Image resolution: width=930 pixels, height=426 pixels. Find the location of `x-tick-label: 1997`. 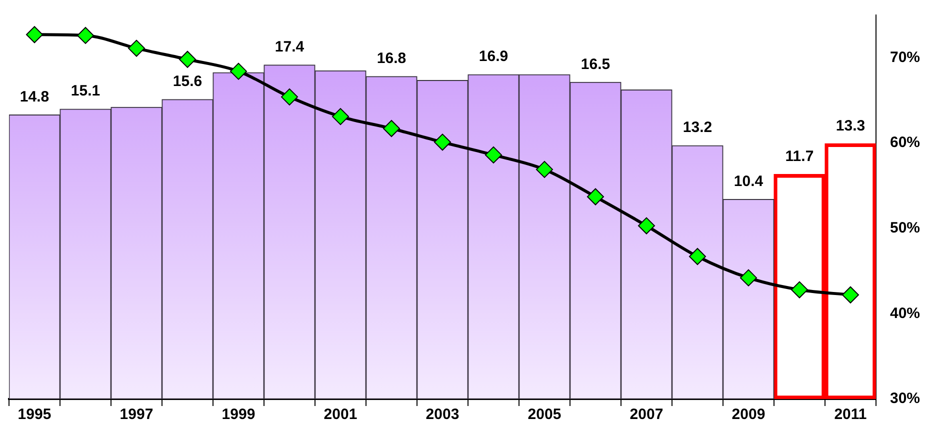

x-tick-label: 1997 is located at coordinates (137, 415).